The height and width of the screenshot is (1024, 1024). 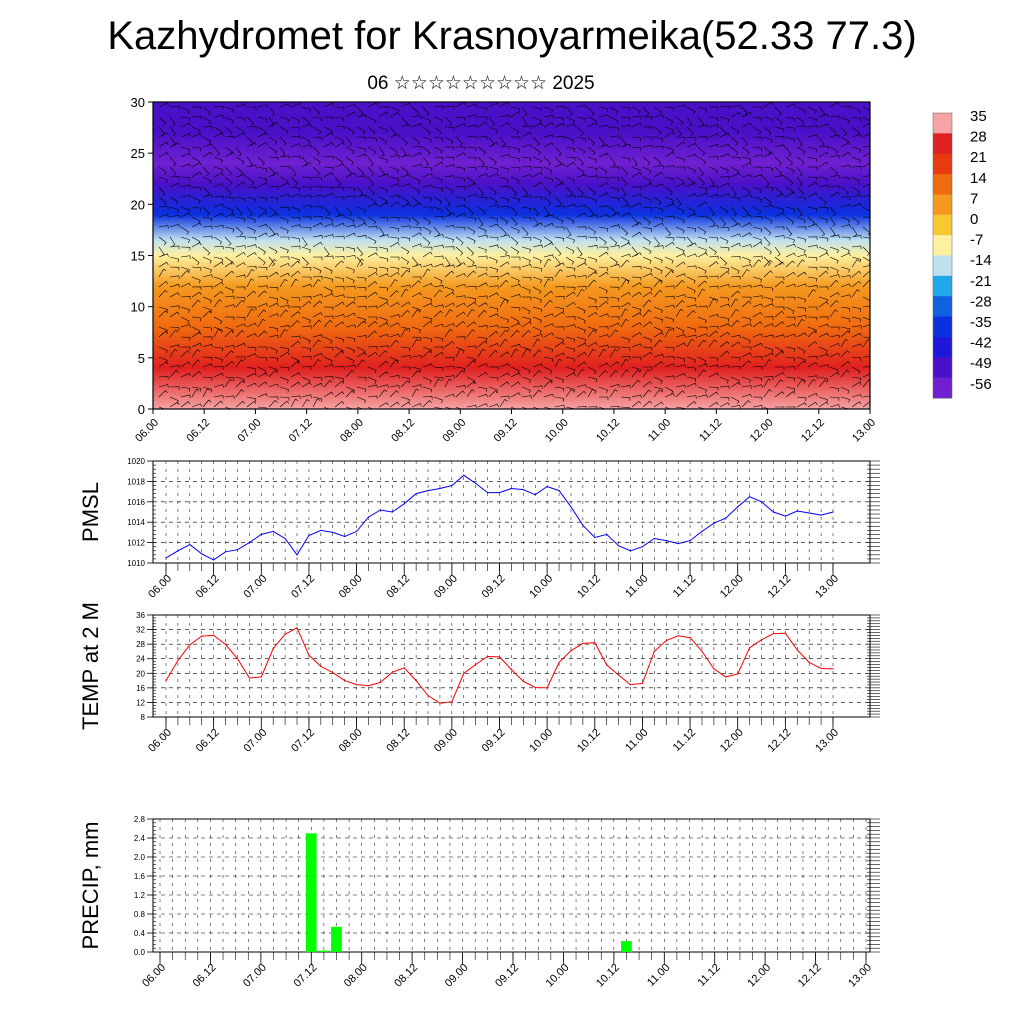 I want to click on colorbar-swatch, so click(x=942, y=307).